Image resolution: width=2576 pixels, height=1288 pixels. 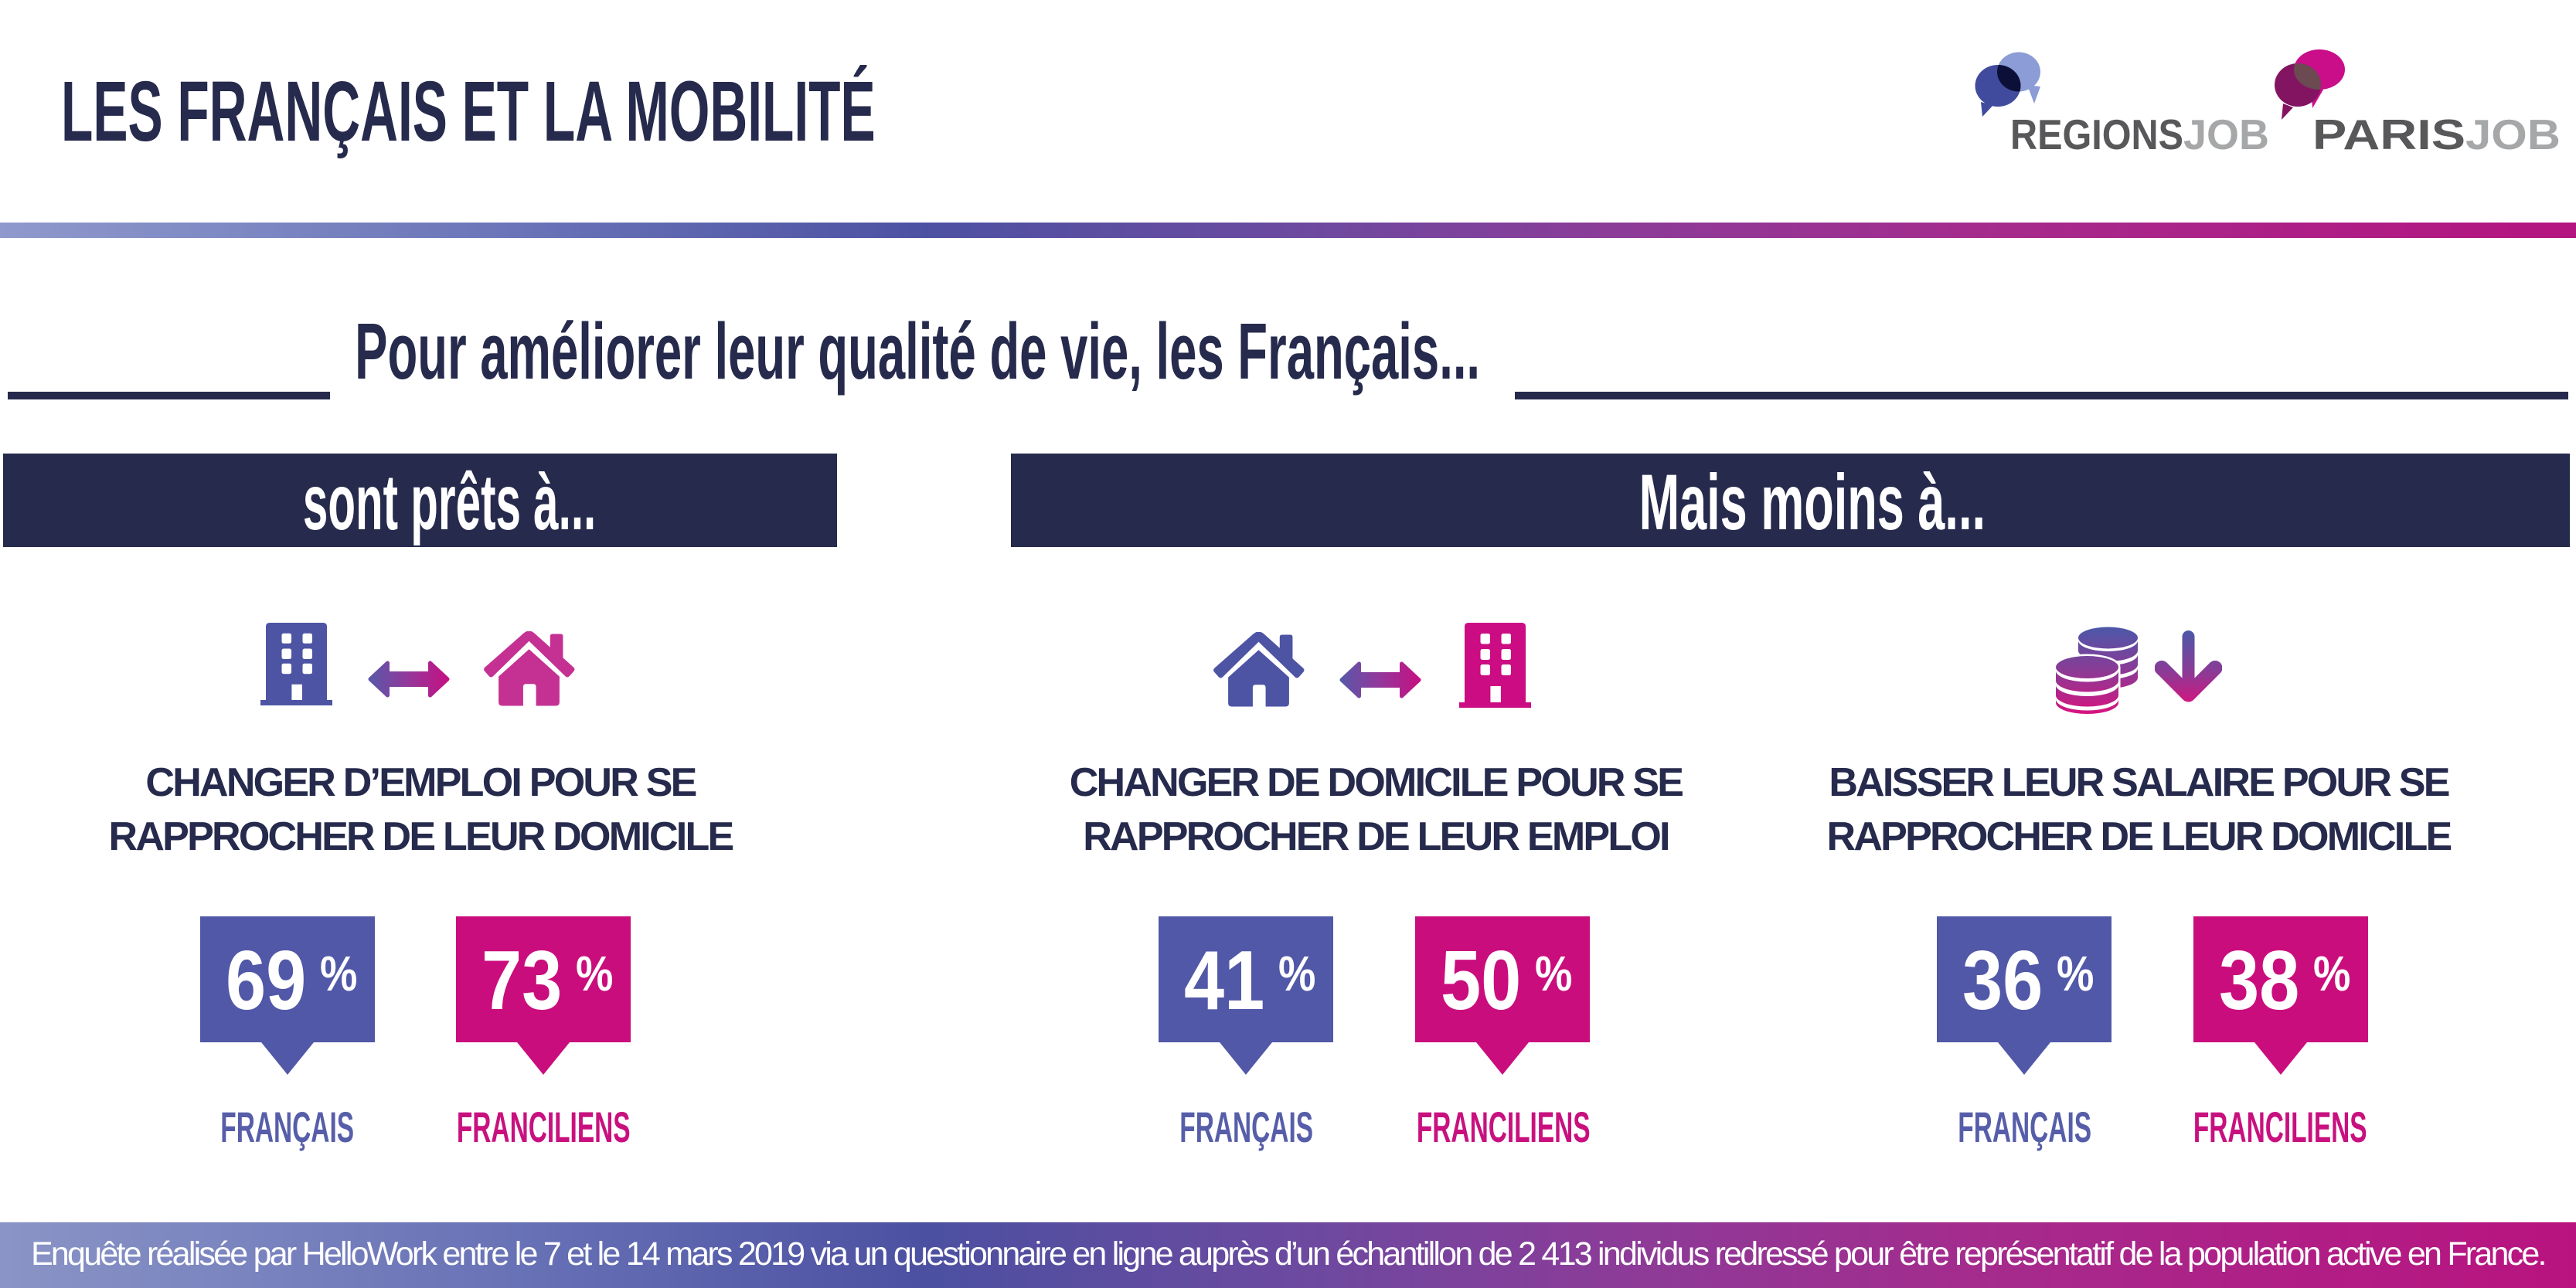 I want to click on svg-text: REGIONS, so click(x=2096, y=134).